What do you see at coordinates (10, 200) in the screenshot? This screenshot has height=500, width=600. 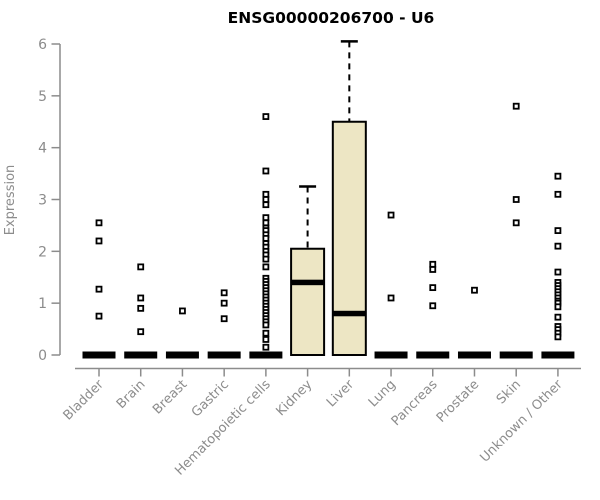 I see `y-axis-label: Expression` at bounding box center [10, 200].